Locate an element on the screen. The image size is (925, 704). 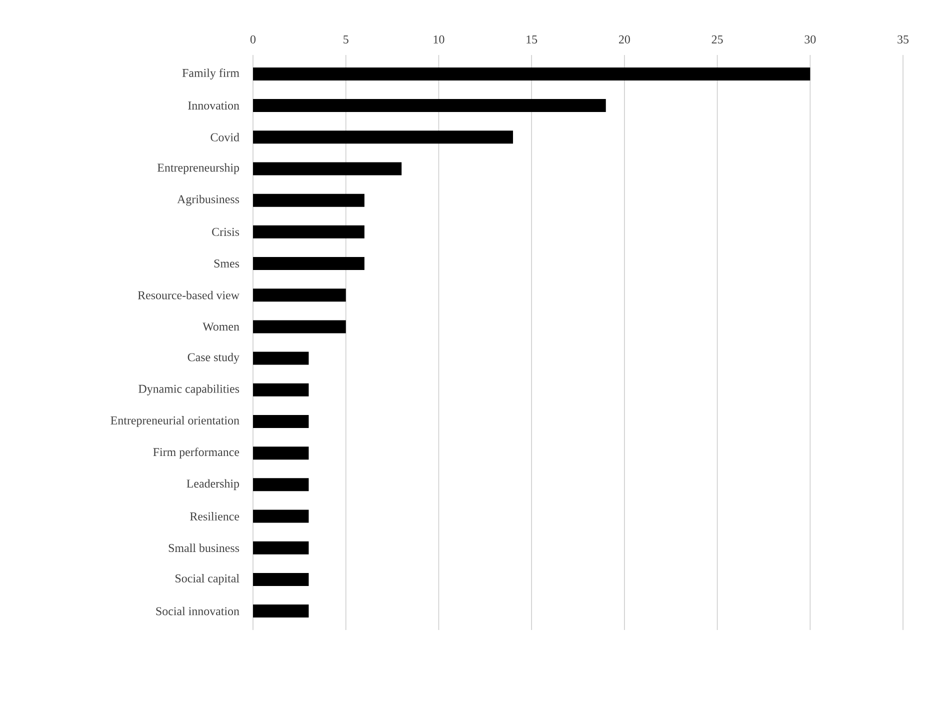
y-tick-label: Crisis is located at coordinates (226, 232).